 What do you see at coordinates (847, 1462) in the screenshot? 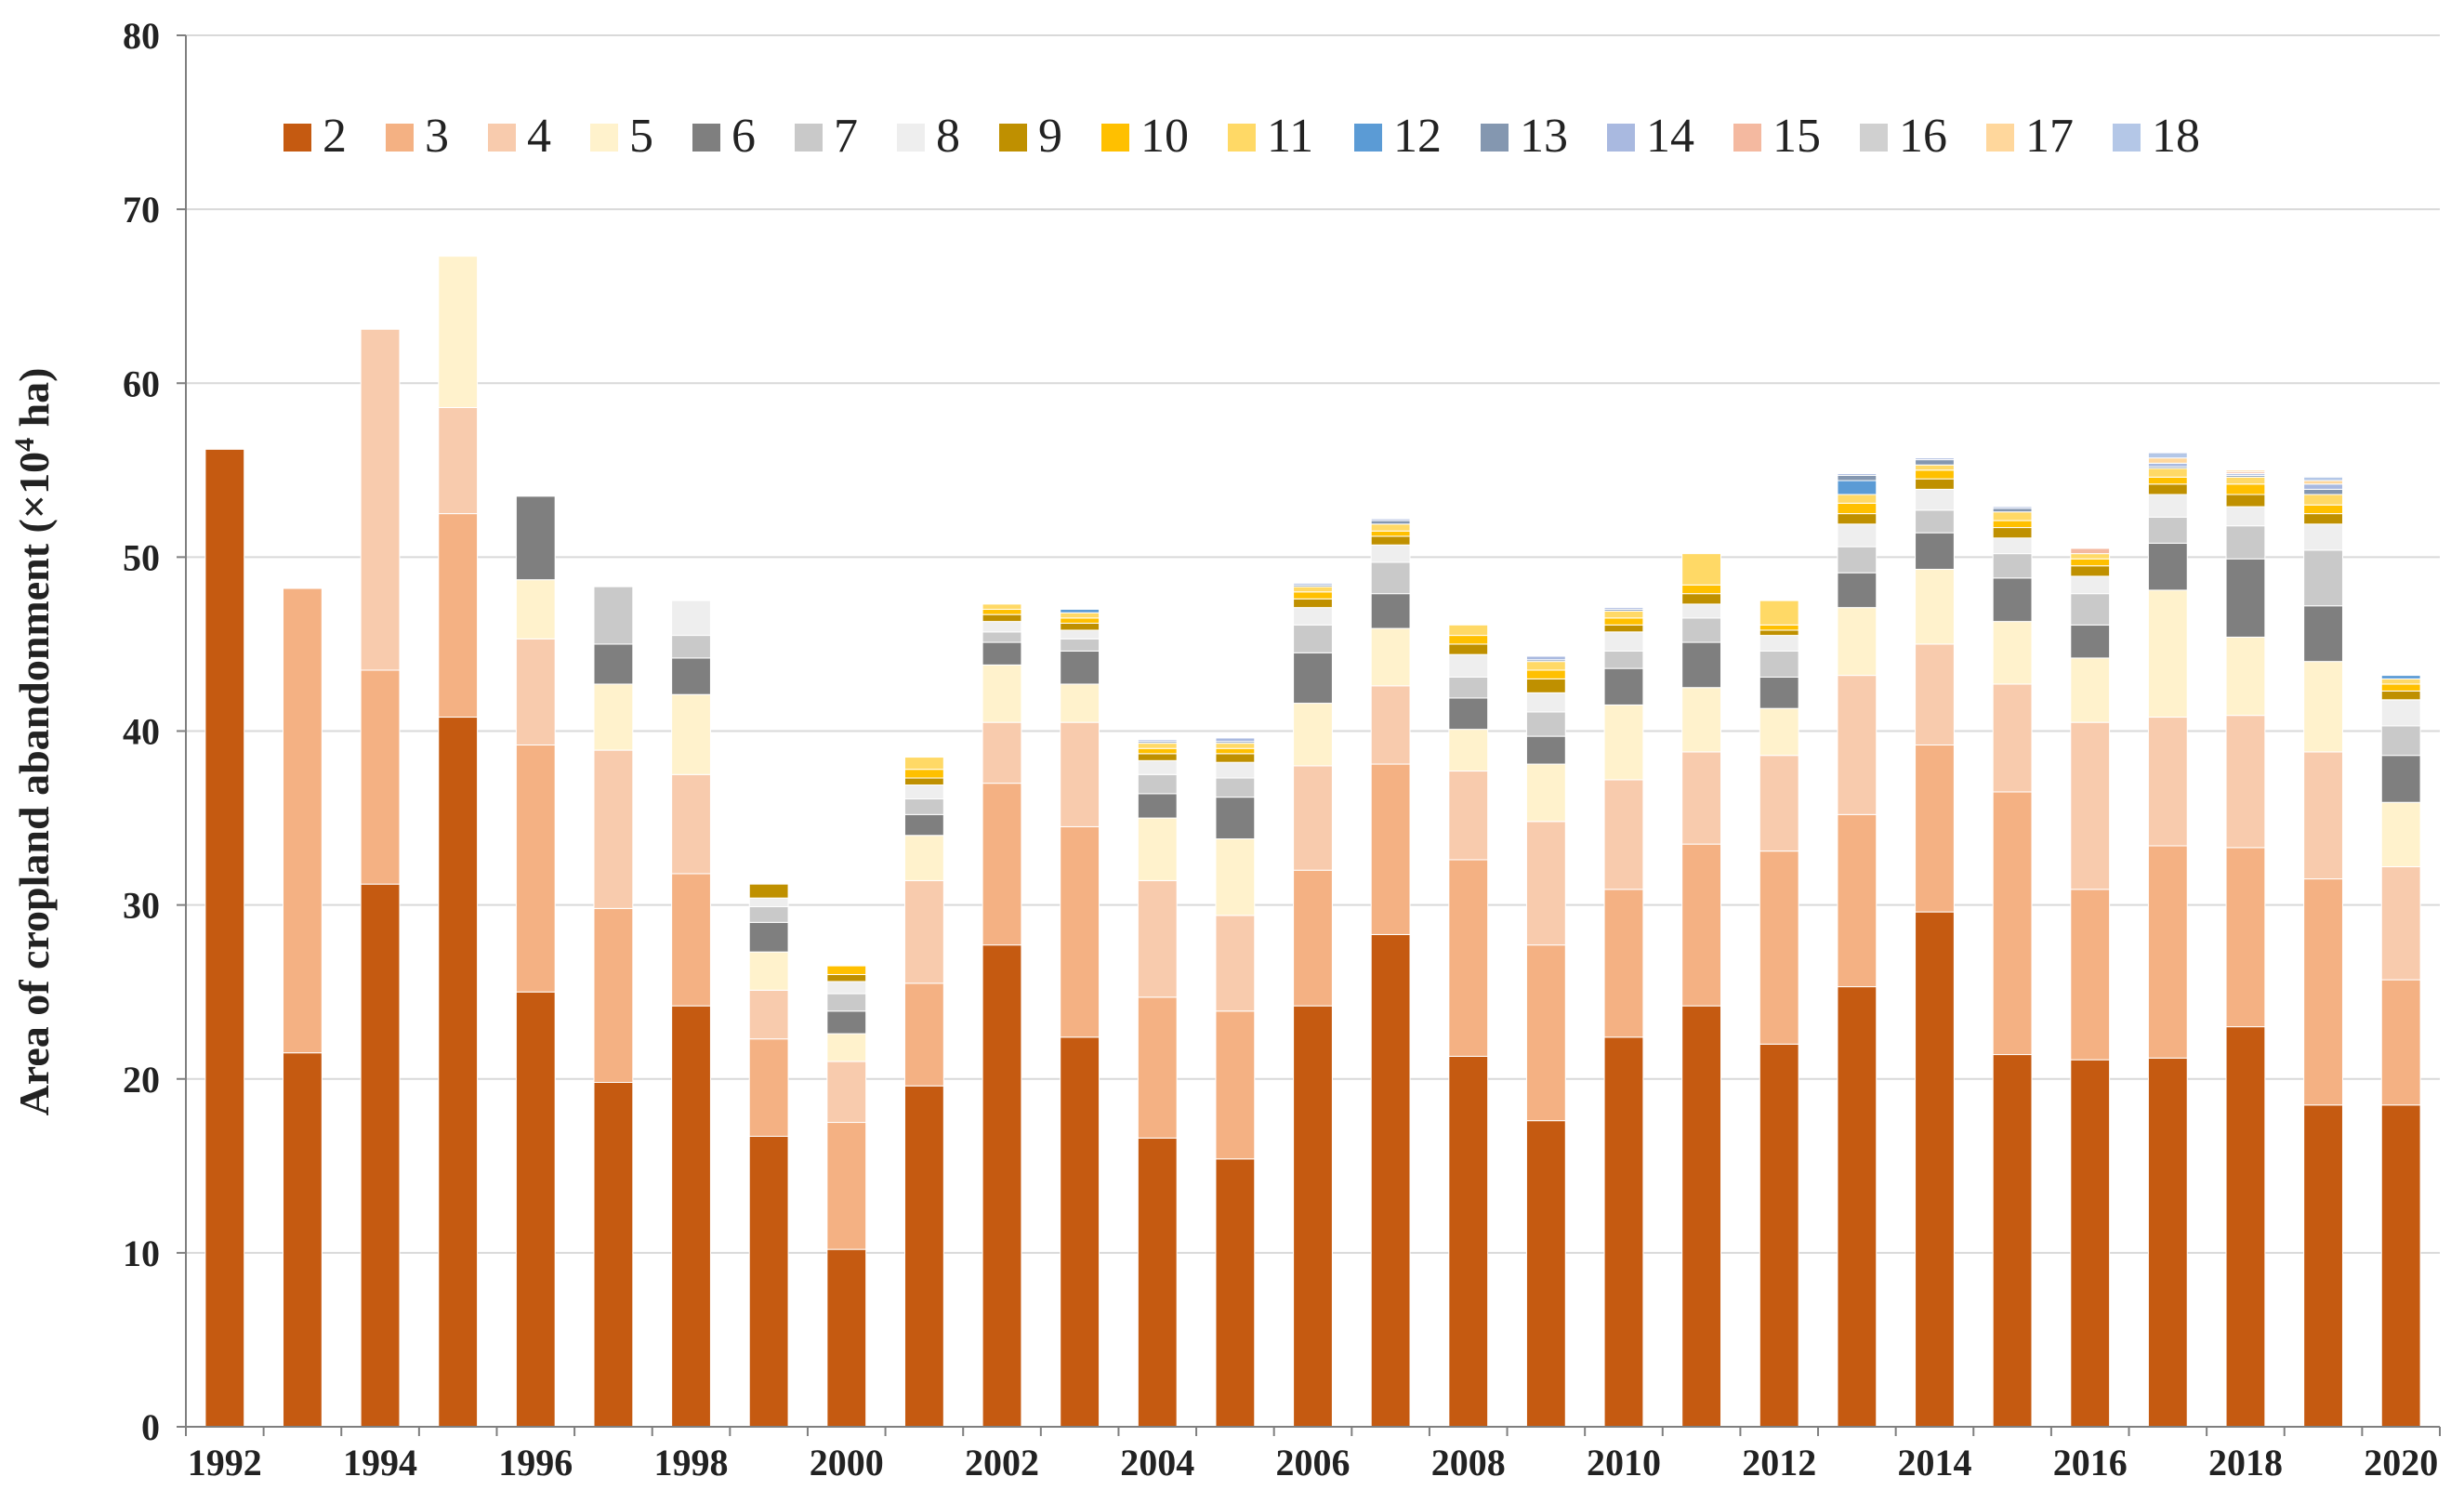
I see `x-tick-label-2000: 2000` at bounding box center [847, 1462].